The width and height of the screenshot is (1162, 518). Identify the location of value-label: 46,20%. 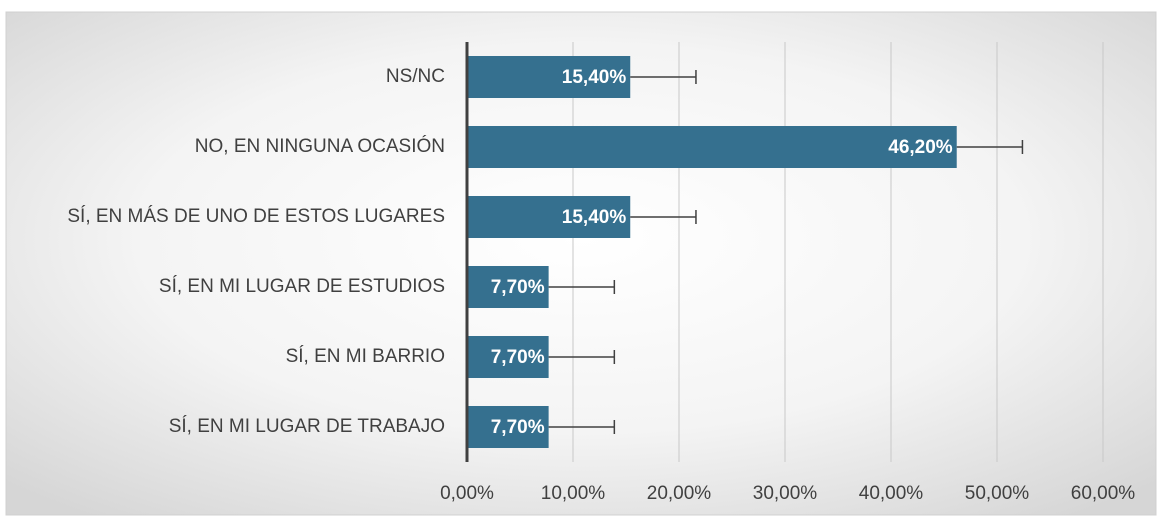
(920, 147).